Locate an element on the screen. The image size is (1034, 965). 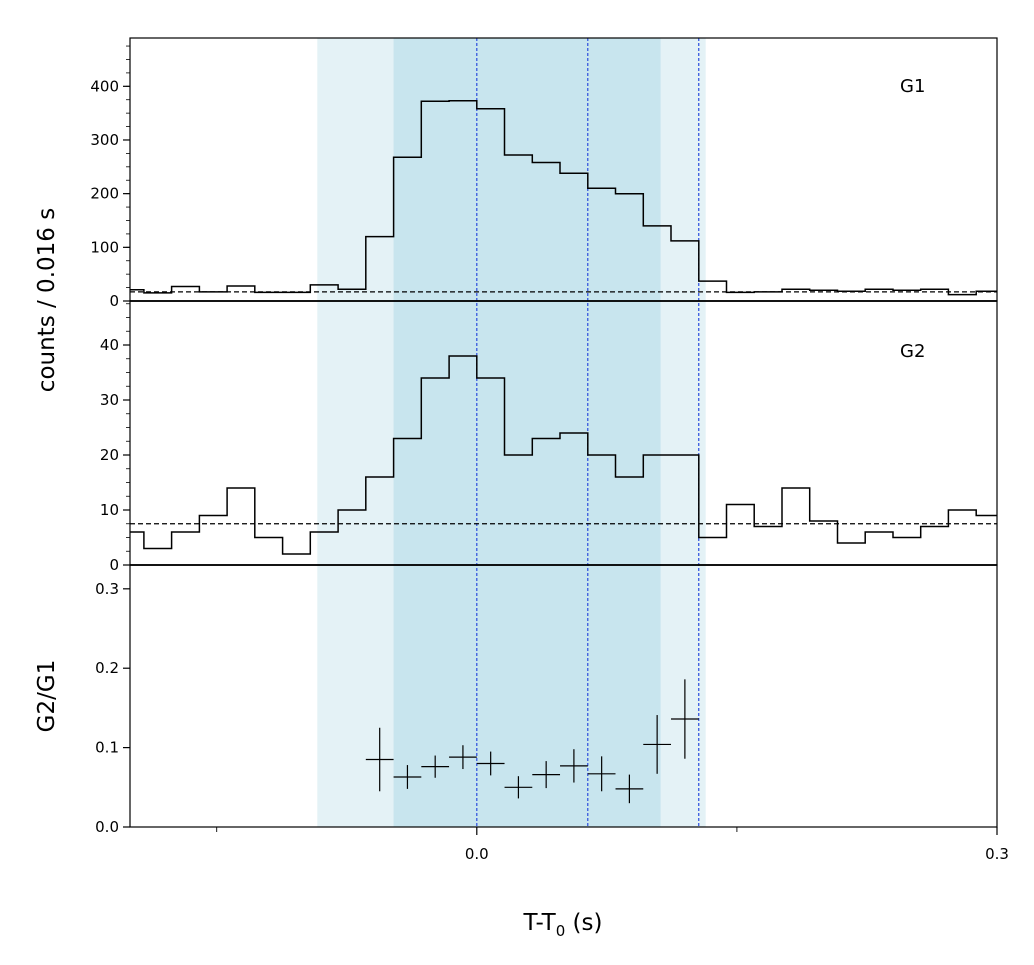
y-tick-label-g2: 40 is located at coordinates (109, 345).